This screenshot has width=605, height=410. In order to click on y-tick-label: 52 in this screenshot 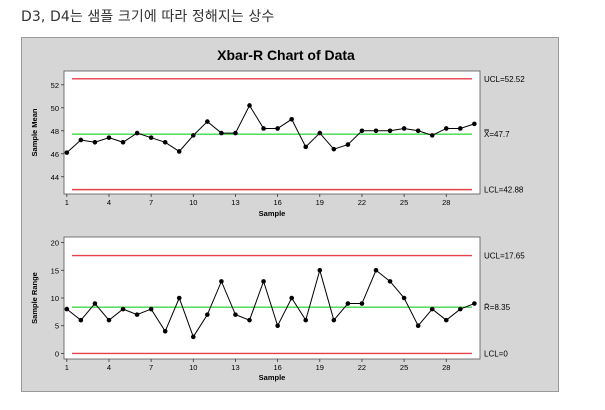, I will do `click(55, 85)`.